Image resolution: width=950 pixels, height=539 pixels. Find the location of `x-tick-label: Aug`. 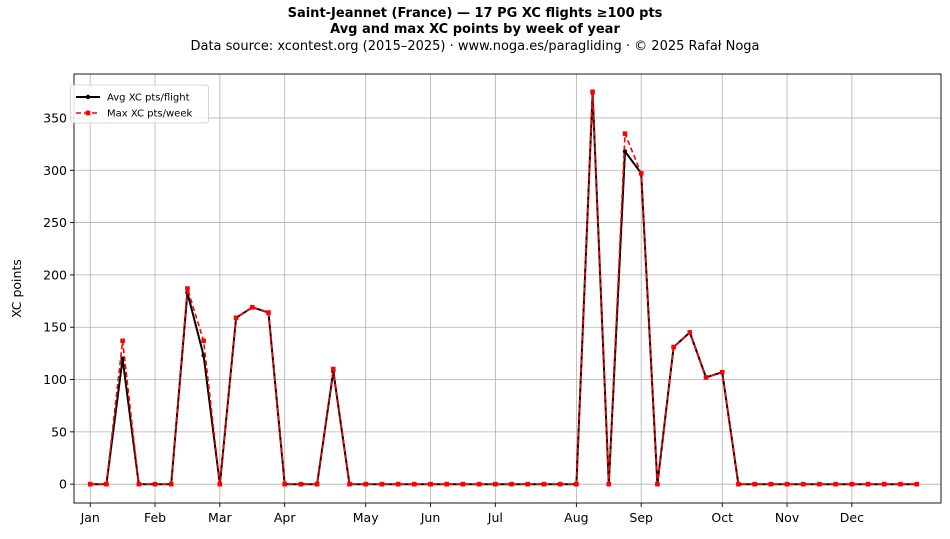

x-tick-label: Aug is located at coordinates (576, 517).